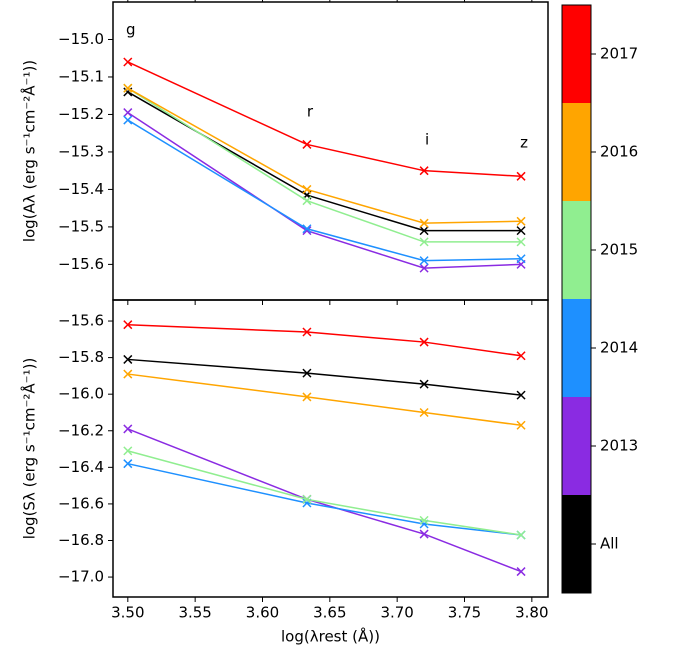 This screenshot has width=676, height=655. Describe the element at coordinates (81, 503) in the screenshot. I see `y-tick-label: −16.6` at that location.